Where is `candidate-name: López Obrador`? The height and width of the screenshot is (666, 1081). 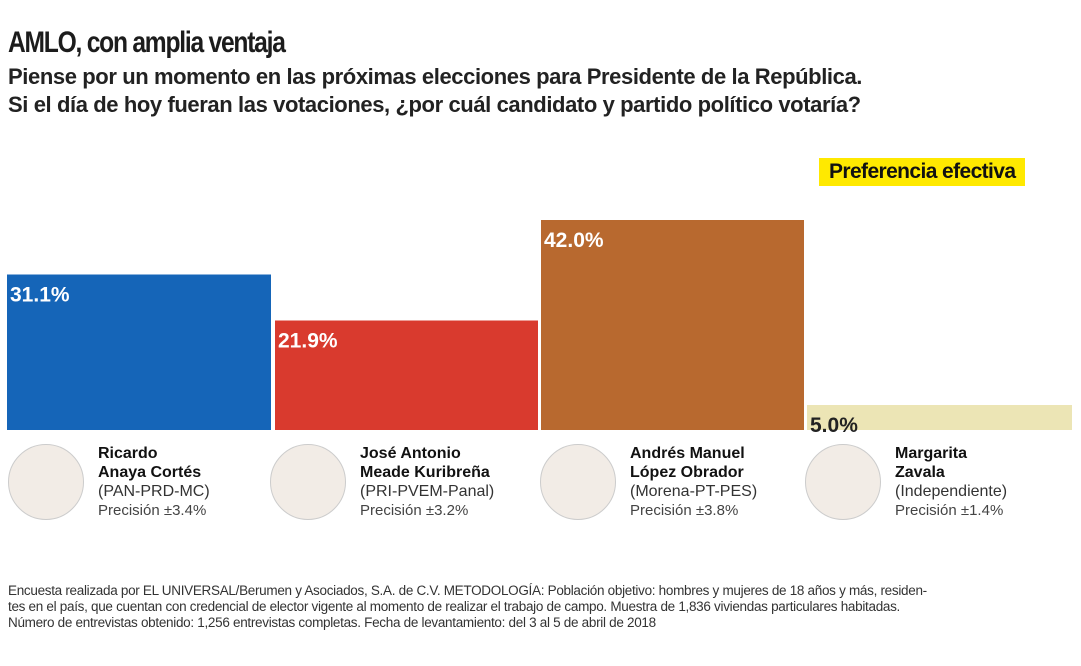 candidate-name: López Obrador is located at coordinates (687, 472).